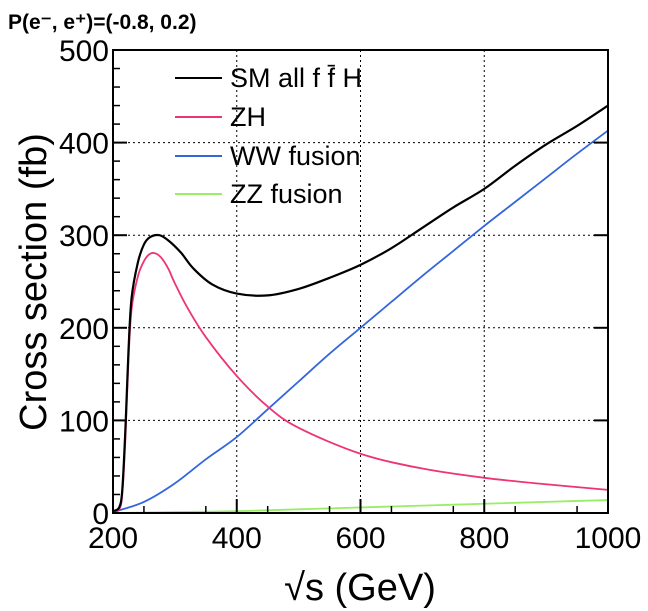 The height and width of the screenshot is (611, 648). Describe the element at coordinates (84, 144) in the screenshot. I see `y-tick-label: 400` at that location.